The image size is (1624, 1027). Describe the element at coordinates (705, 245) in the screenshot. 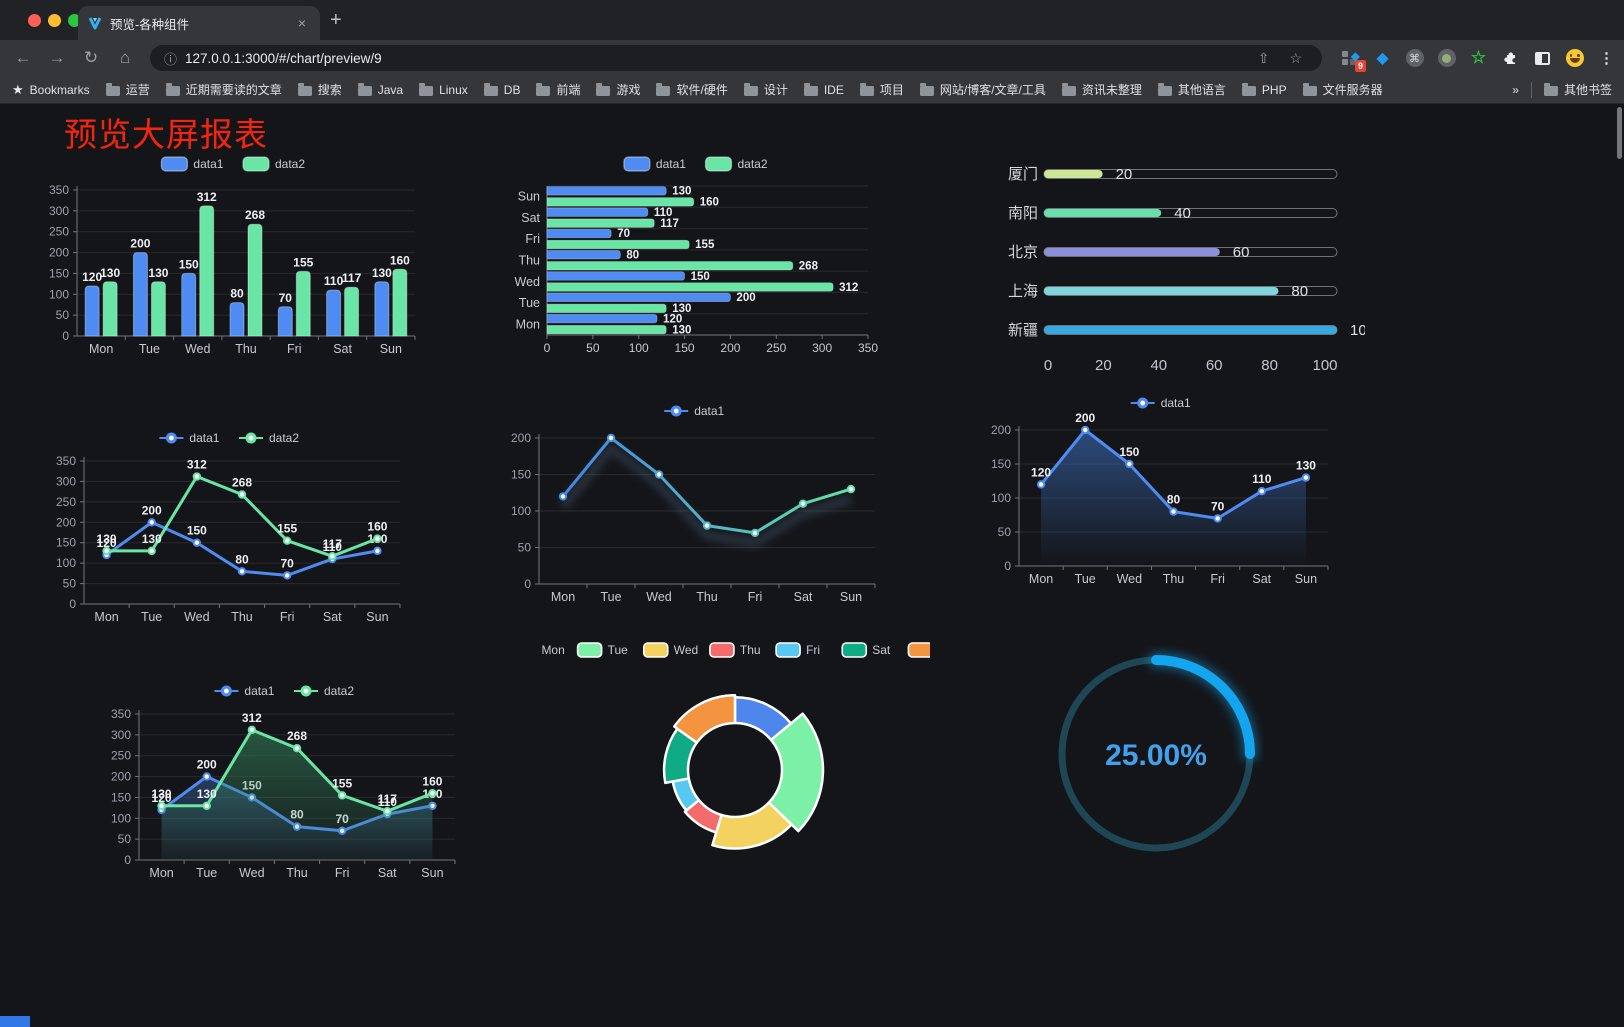

I see `svg-text: 155` at that location.